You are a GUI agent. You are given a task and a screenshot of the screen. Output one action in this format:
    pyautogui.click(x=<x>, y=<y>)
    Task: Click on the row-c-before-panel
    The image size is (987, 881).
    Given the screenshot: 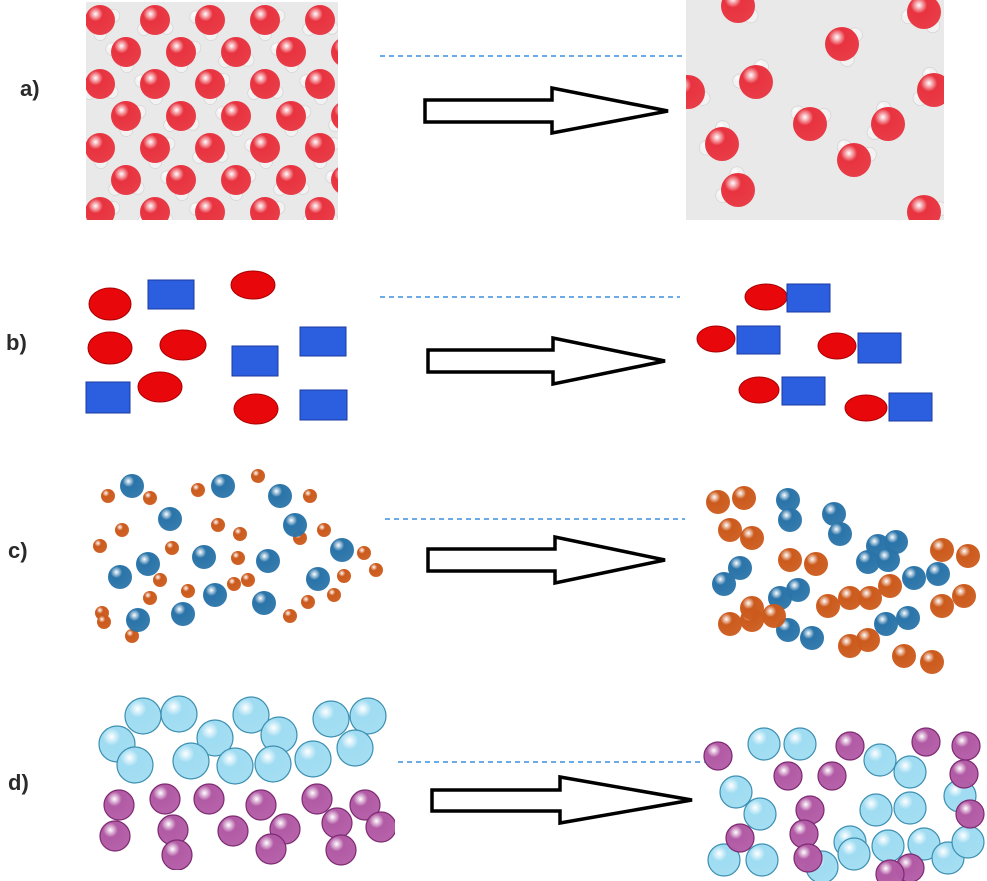 What is the action you would take?
    pyautogui.click(x=240, y=560)
    